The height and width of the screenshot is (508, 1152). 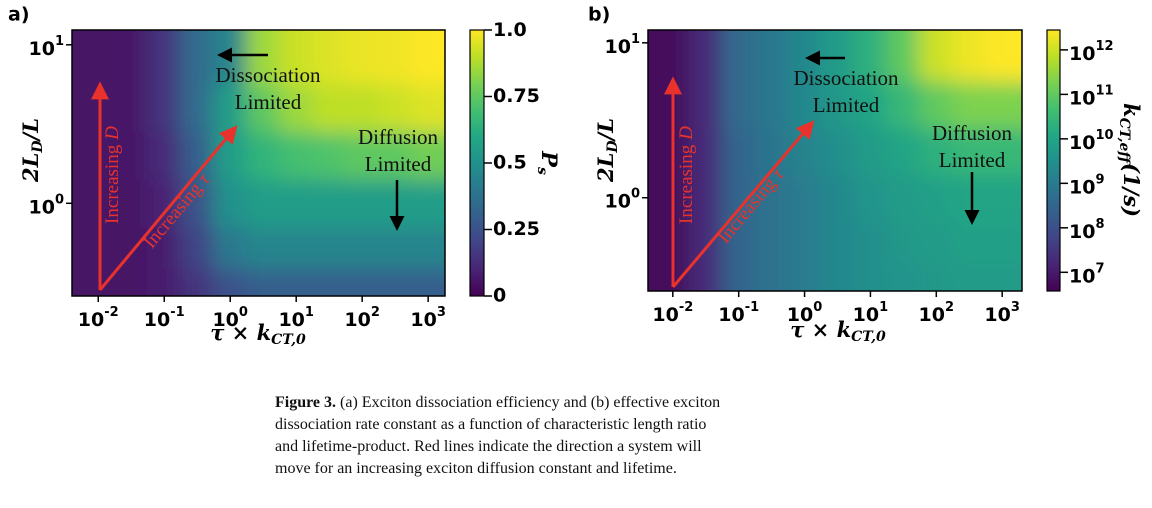 I want to click on tick-label: 10³, so click(x=428, y=318).